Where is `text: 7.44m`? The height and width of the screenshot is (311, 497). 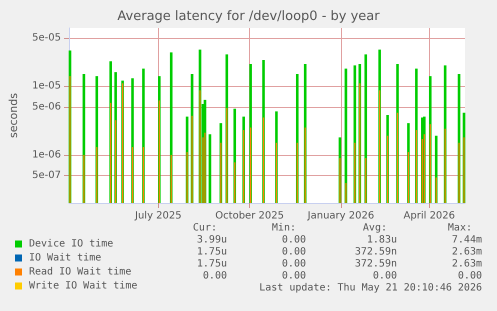 text: 7.44m is located at coordinates (467, 240).